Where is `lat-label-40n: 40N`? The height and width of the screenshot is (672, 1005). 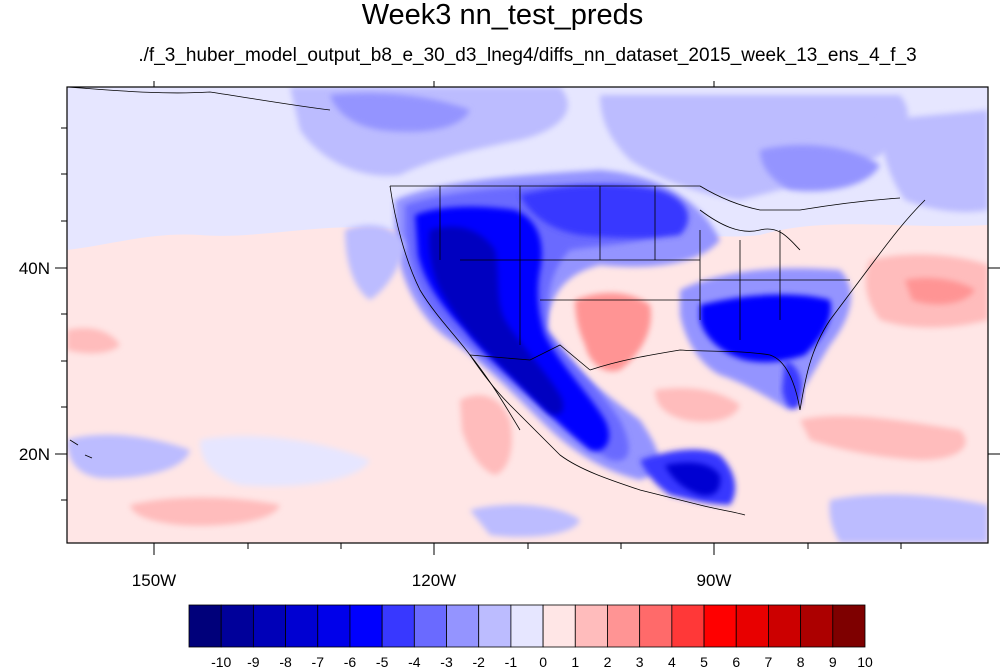
lat-label-40n: 40N is located at coordinates (34, 268).